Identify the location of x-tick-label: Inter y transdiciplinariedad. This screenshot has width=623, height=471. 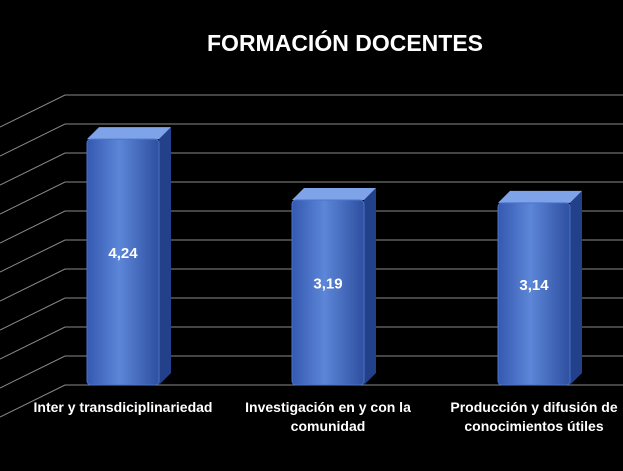
(123, 407).